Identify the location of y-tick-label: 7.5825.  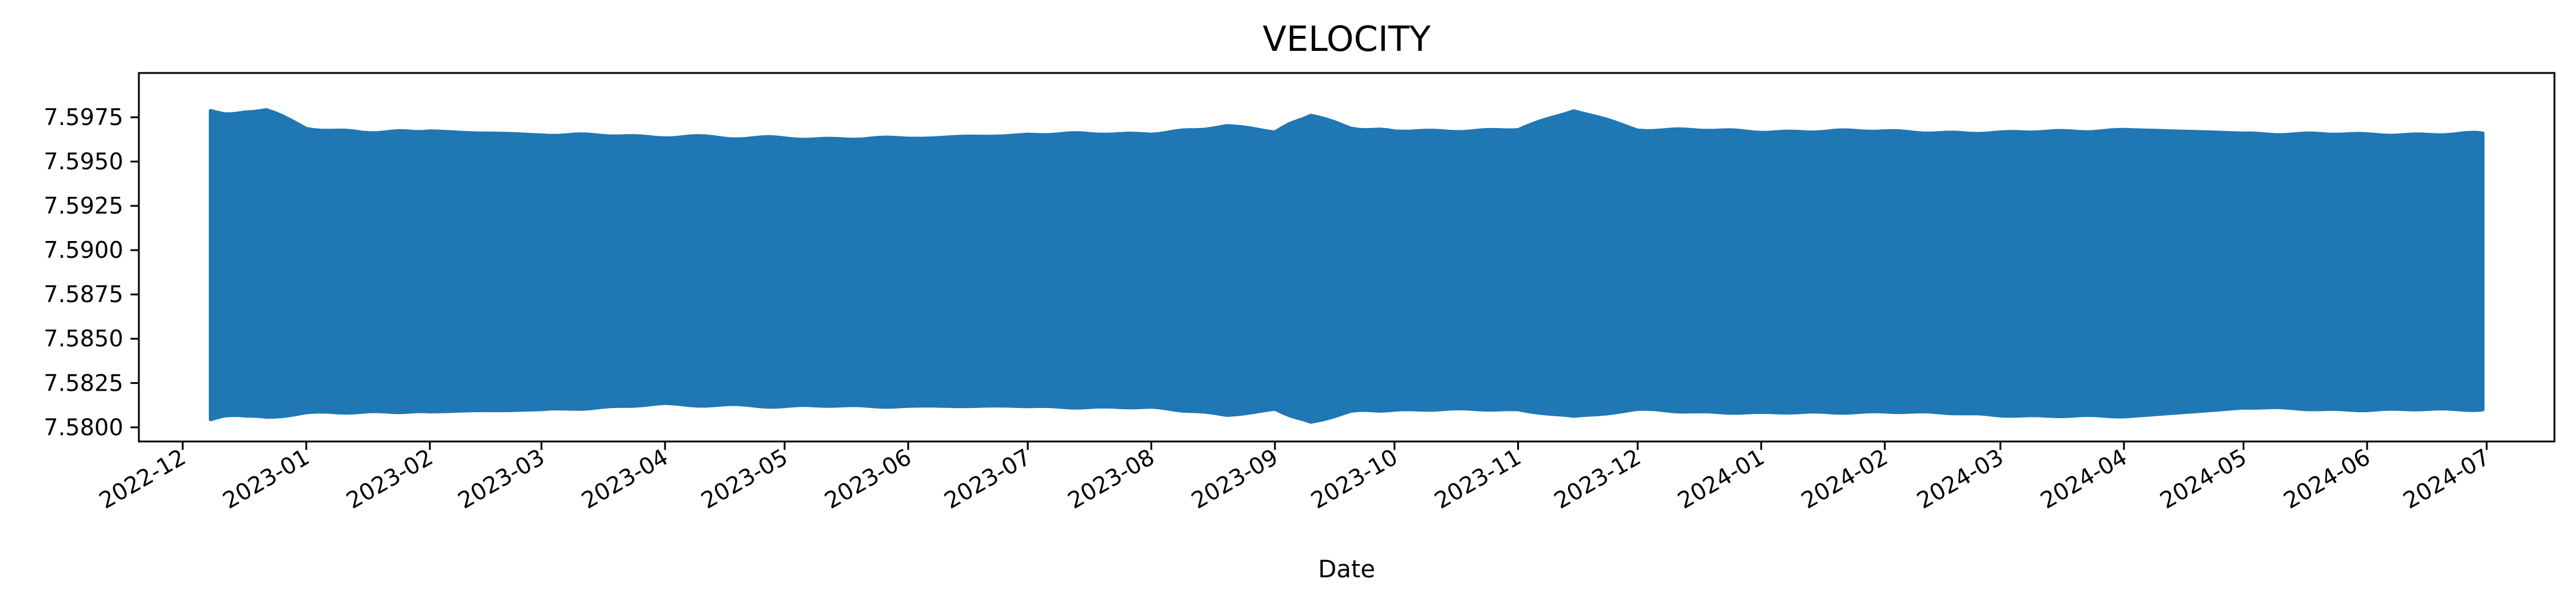
(84, 383).